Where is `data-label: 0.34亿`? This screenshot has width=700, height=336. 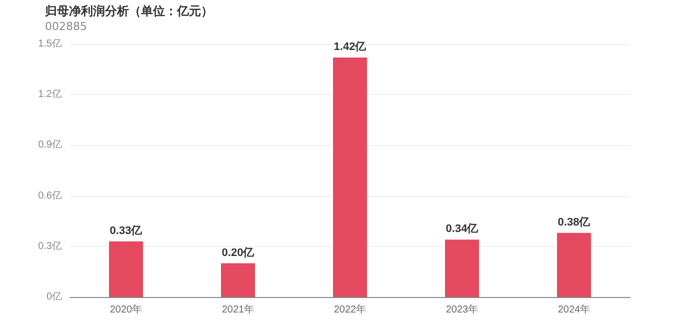 data-label: 0.34亿 is located at coordinates (463, 229).